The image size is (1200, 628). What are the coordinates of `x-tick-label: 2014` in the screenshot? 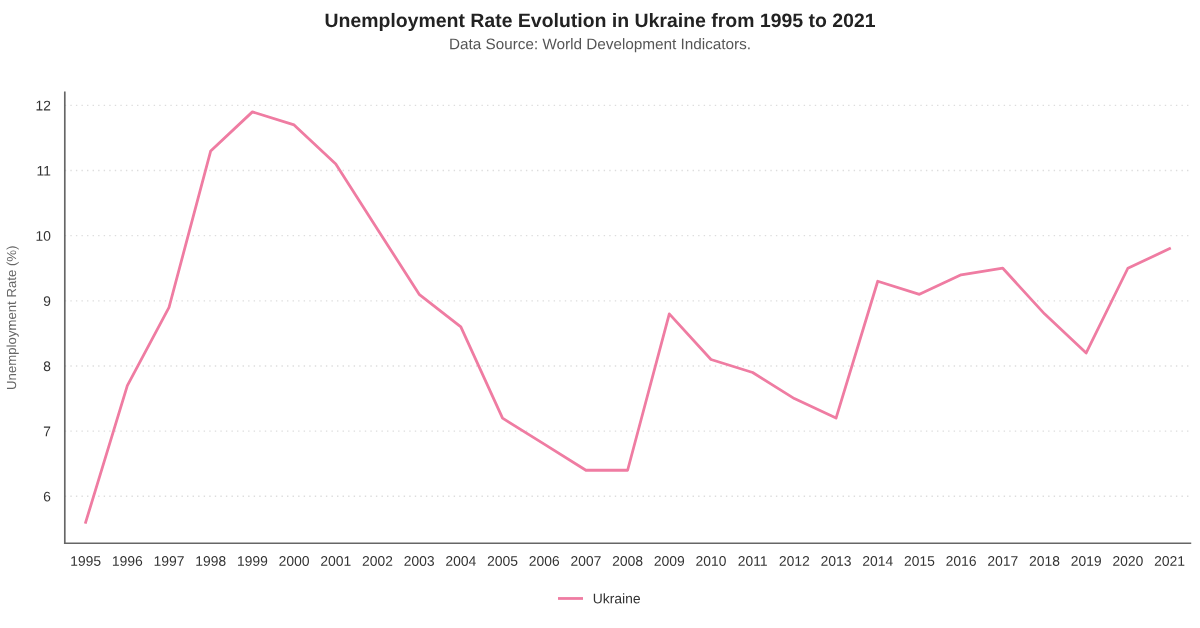 It's located at (877, 561).